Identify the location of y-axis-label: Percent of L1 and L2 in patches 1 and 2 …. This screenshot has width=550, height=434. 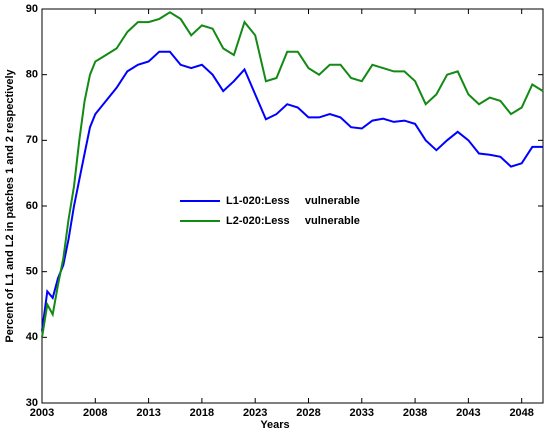
(10, 205).